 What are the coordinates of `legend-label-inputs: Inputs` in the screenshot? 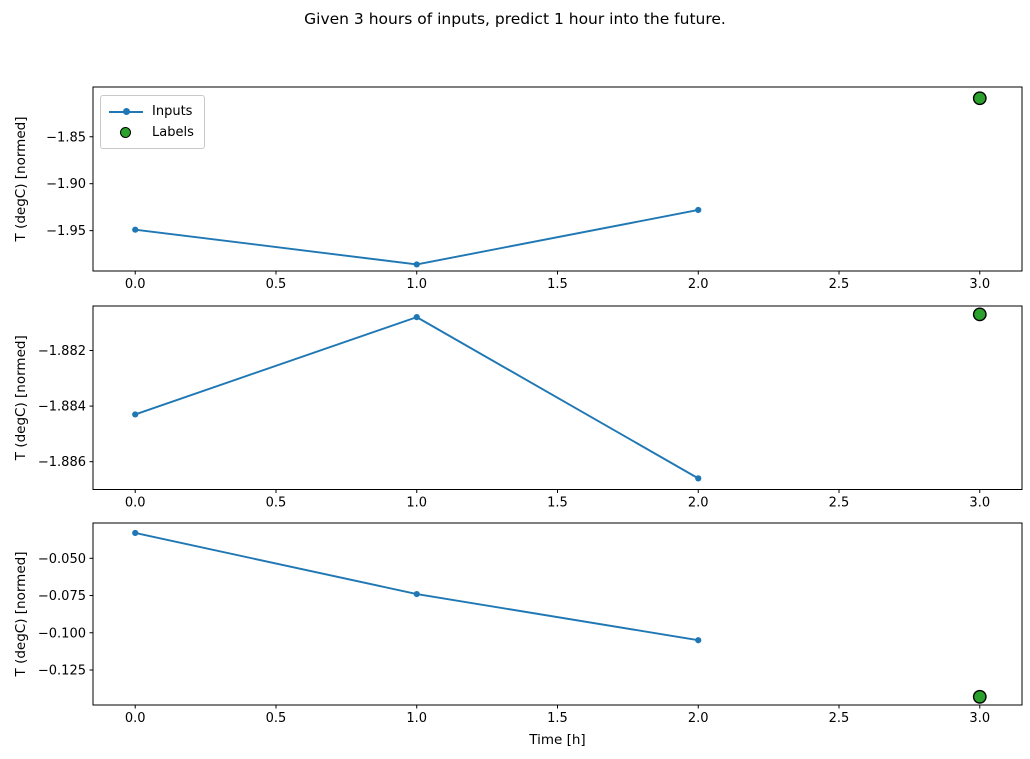 It's located at (172, 111).